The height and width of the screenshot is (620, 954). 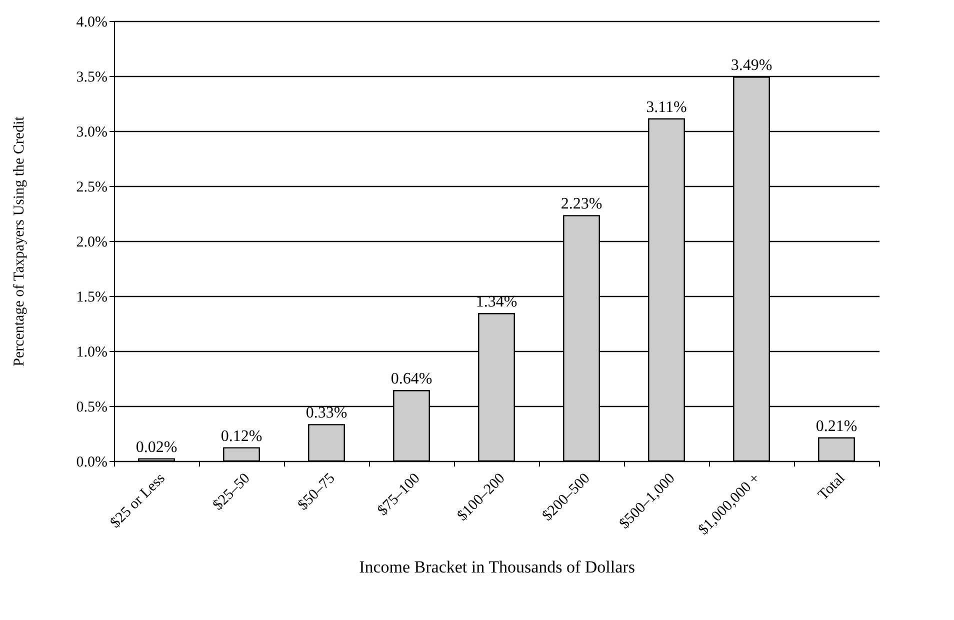 What do you see at coordinates (92, 408) in the screenshot?
I see `y-tick-label: 0.5%` at bounding box center [92, 408].